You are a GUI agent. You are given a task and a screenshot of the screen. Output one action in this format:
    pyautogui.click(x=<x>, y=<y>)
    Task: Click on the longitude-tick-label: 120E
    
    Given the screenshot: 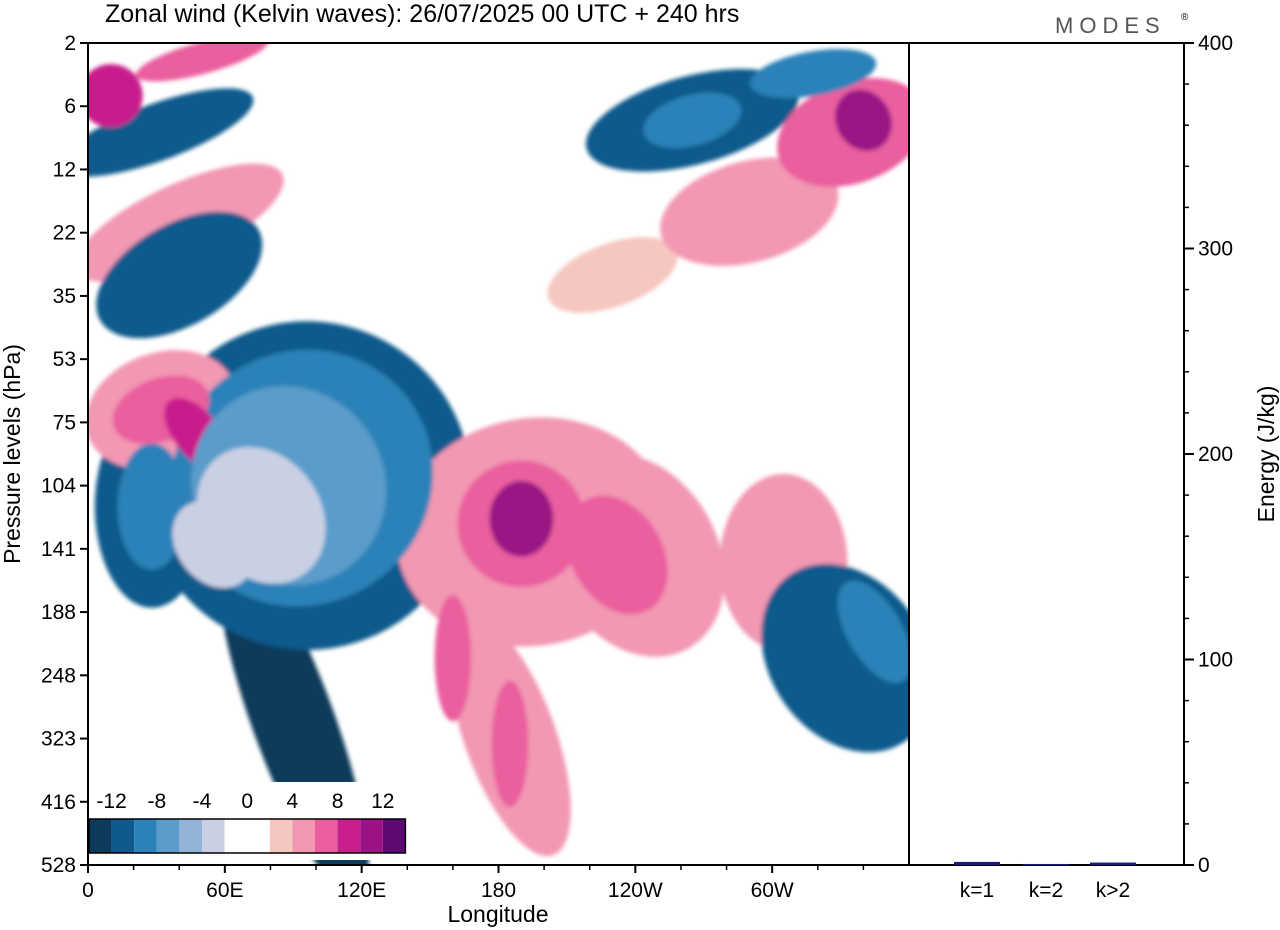 What is the action you would take?
    pyautogui.click(x=361, y=890)
    